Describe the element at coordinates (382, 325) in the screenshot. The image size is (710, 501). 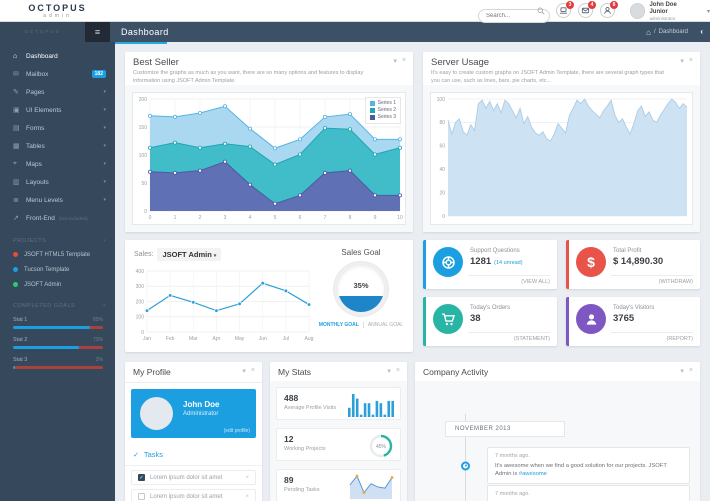
I see `annual-goal-link: ANNUAL GOAL` at that location.